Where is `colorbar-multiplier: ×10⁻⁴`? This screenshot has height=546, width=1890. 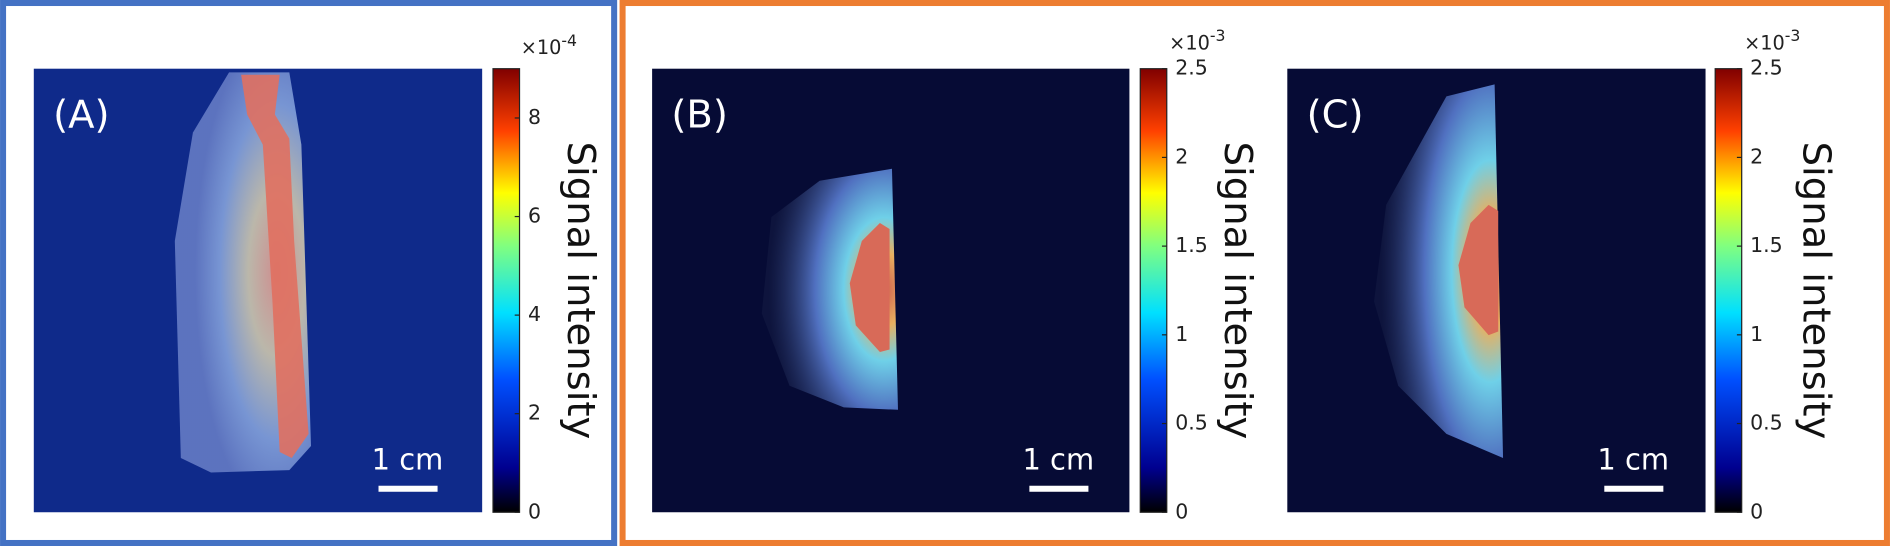 colorbar-multiplier: ×10⁻⁴ is located at coordinates (549, 44).